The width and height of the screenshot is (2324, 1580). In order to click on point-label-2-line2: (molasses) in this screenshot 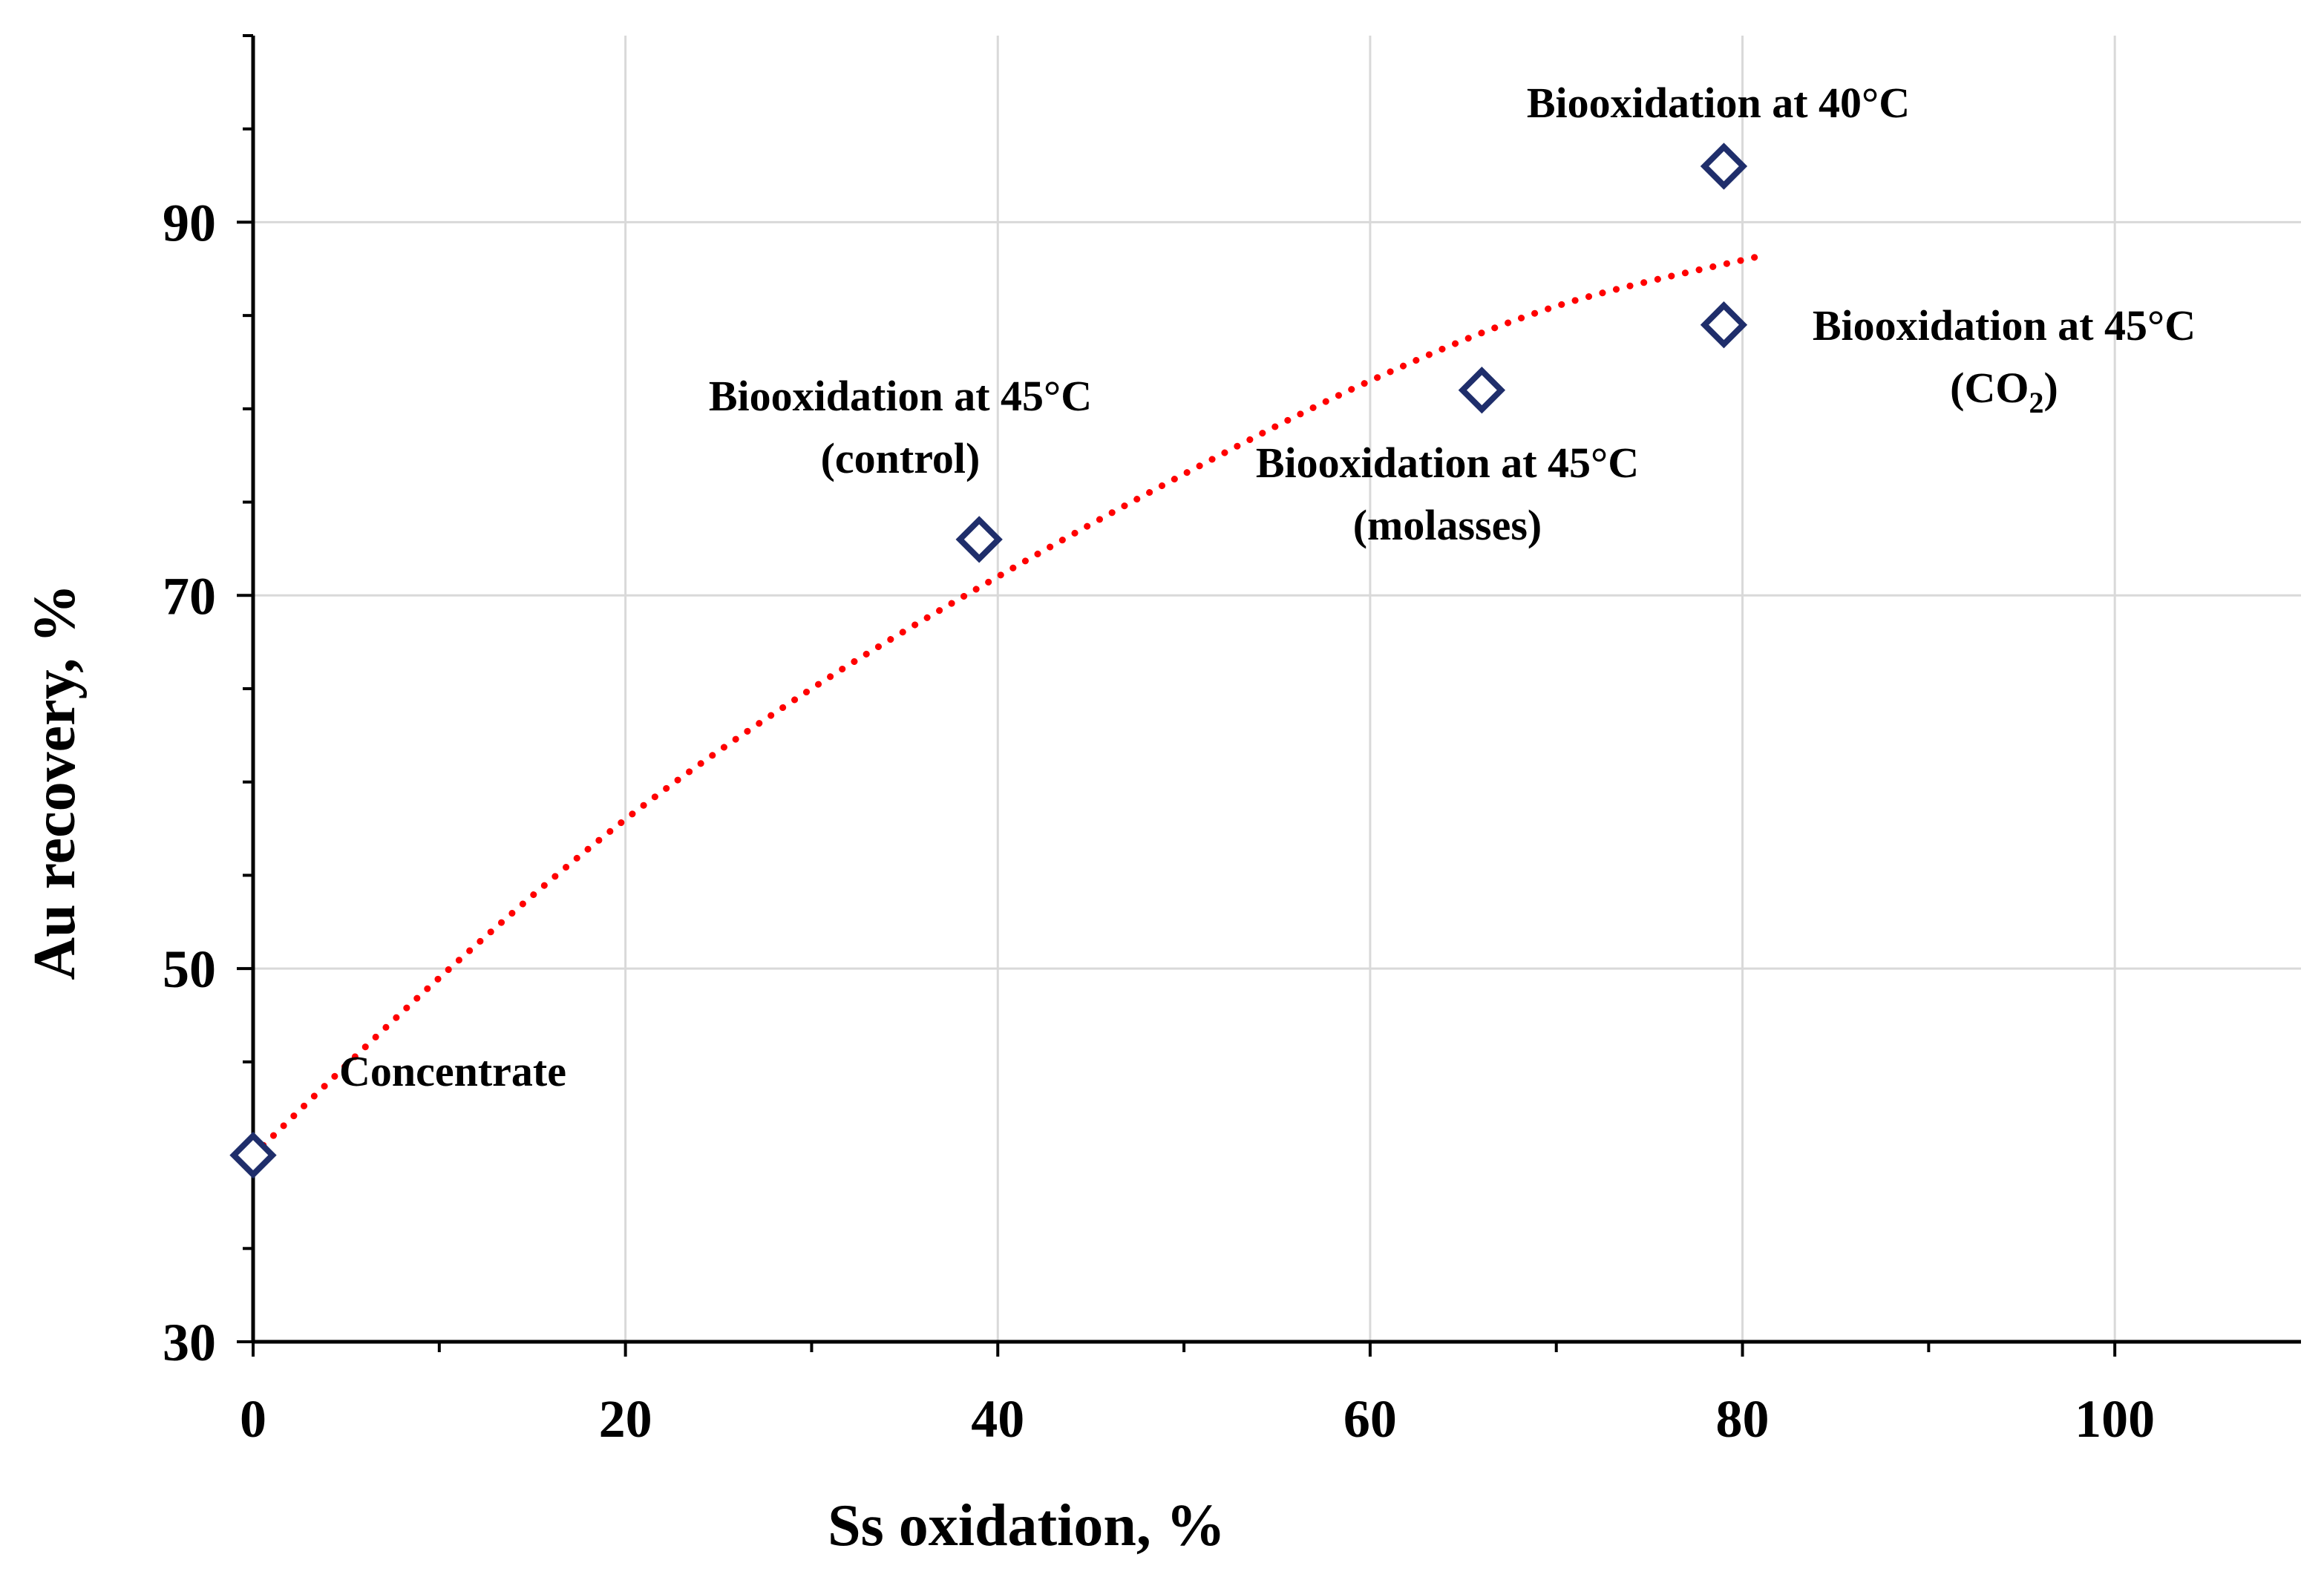, I will do `click(1447, 525)`.